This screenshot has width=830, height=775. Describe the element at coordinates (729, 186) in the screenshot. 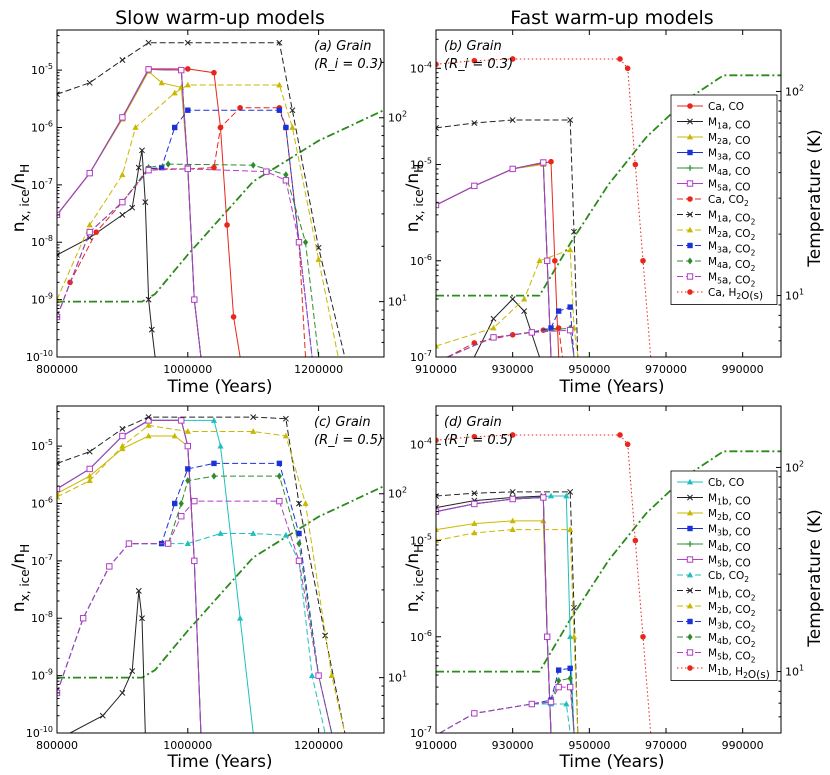

I see `legend-label: M5a, CO` at that location.